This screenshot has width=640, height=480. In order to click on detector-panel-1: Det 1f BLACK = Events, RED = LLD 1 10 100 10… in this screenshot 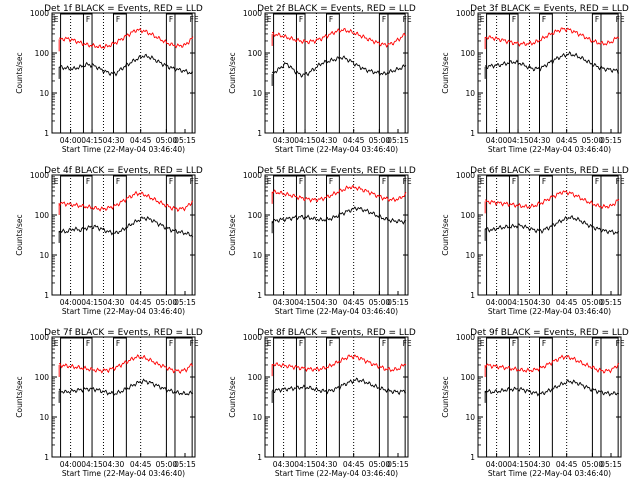, I will do `click(109, 79)`.